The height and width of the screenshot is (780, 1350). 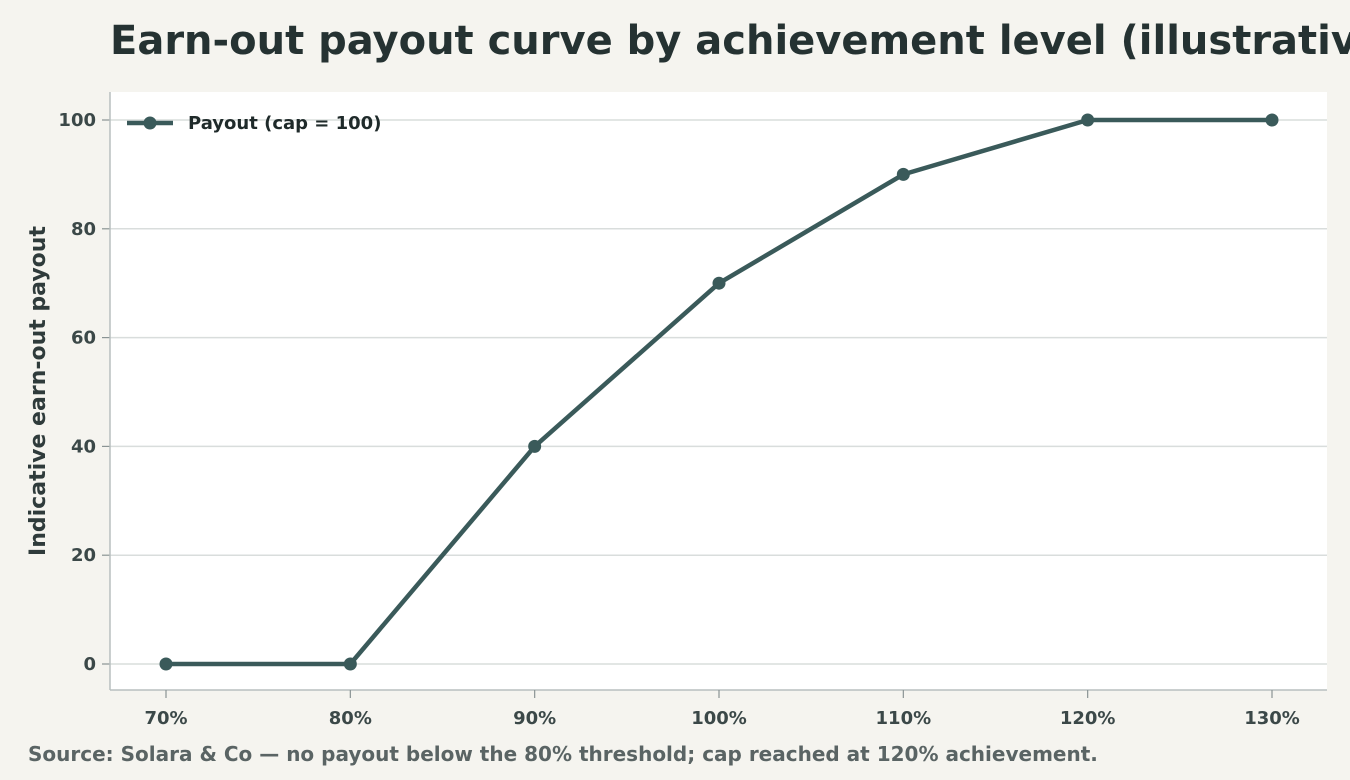 I want to click on y-tick-label: 20, so click(x=83, y=555).